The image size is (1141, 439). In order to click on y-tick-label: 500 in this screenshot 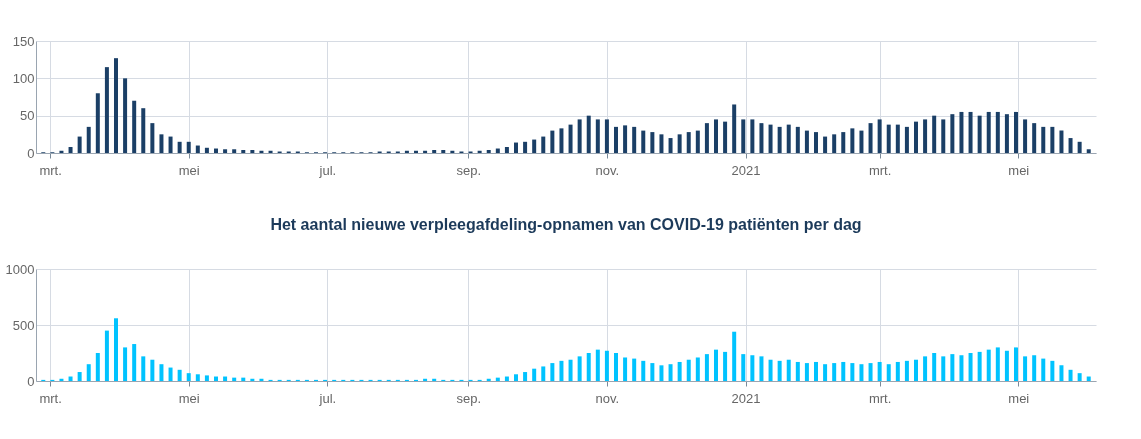, I will do `click(23, 325)`.